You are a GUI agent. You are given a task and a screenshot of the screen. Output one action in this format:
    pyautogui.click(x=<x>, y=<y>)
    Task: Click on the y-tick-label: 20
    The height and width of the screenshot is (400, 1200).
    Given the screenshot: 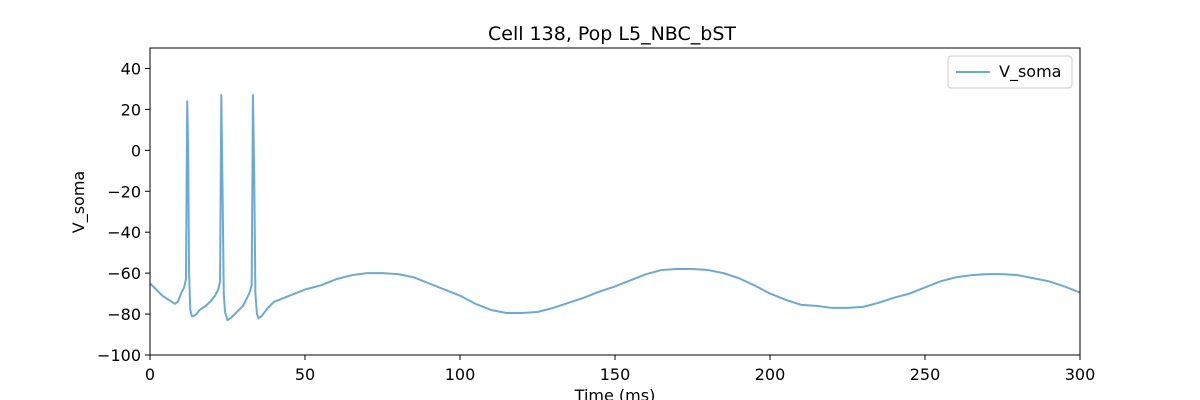 What is the action you would take?
    pyautogui.click(x=131, y=109)
    